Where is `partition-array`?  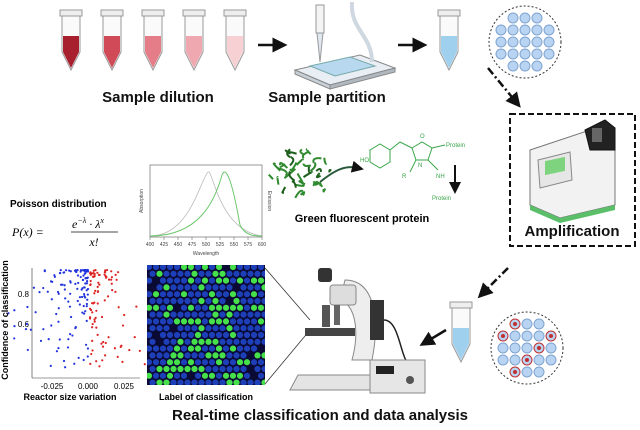 partition-array is located at coordinates (525, 42).